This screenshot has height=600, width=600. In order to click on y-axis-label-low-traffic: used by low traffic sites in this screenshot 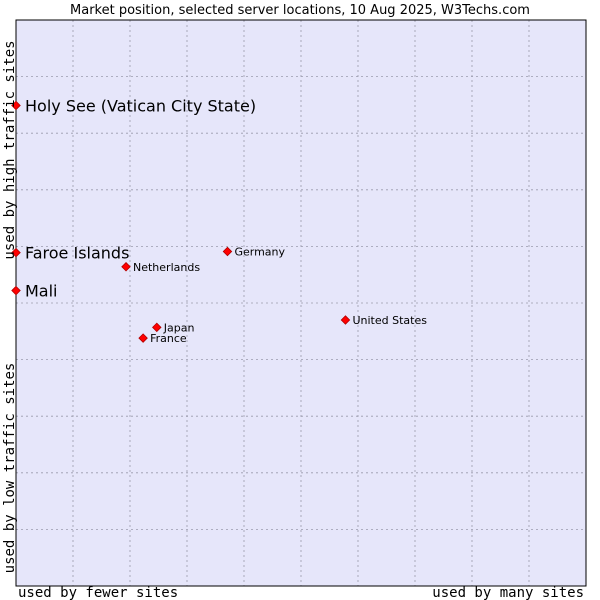, I will do `click(10, 468)`.